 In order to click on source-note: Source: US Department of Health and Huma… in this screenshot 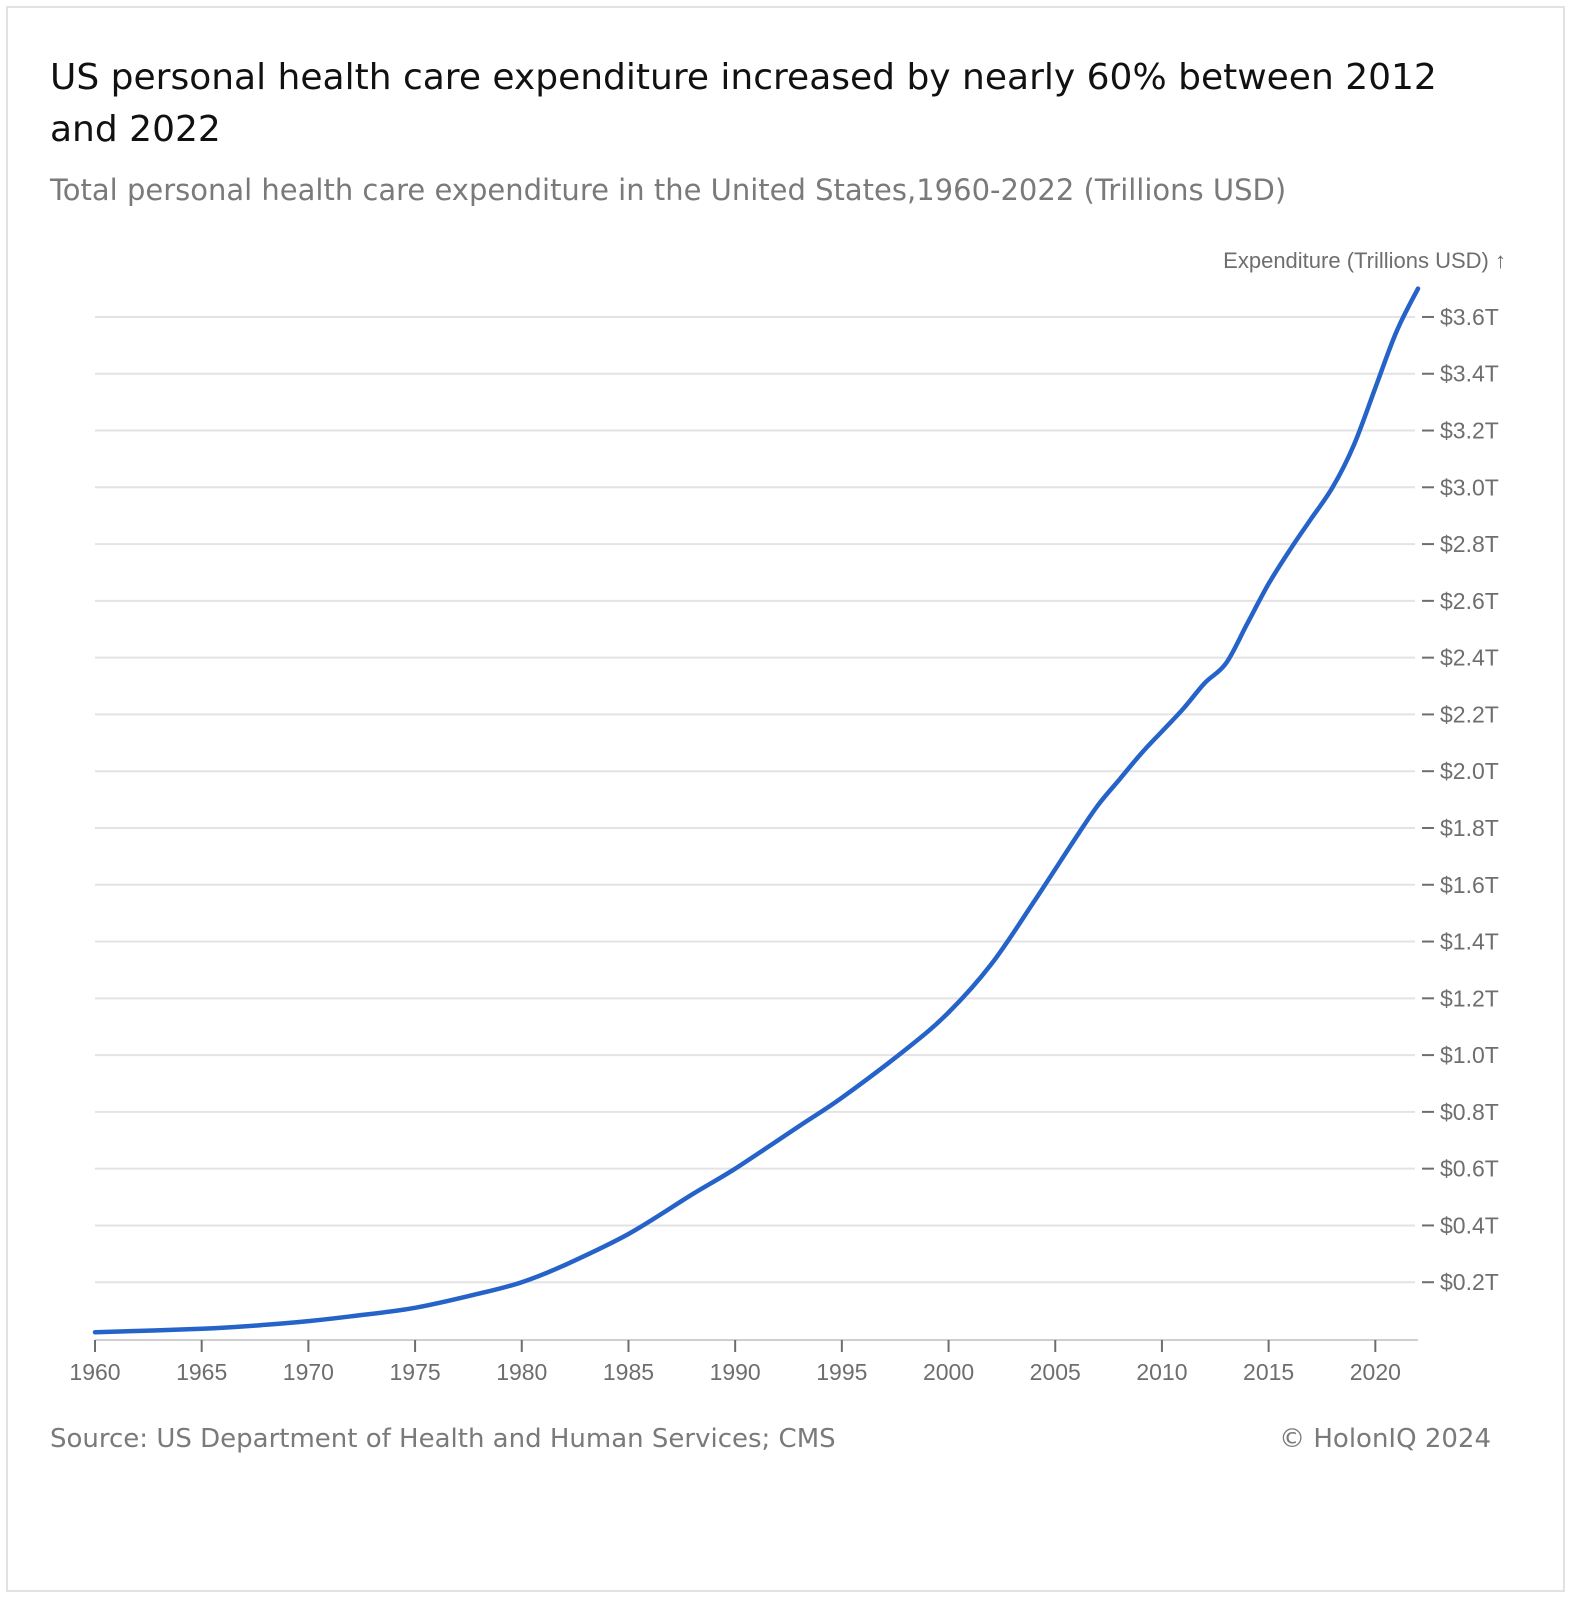, I will do `click(443, 1439)`.